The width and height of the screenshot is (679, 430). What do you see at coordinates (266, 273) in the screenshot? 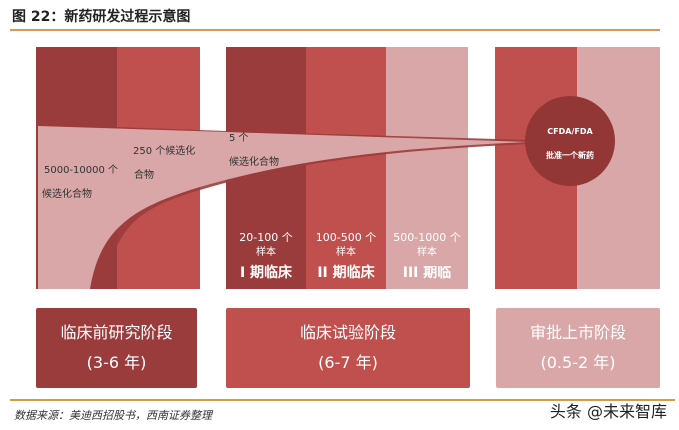
I see `phase1-name: I 期临床` at bounding box center [266, 273].